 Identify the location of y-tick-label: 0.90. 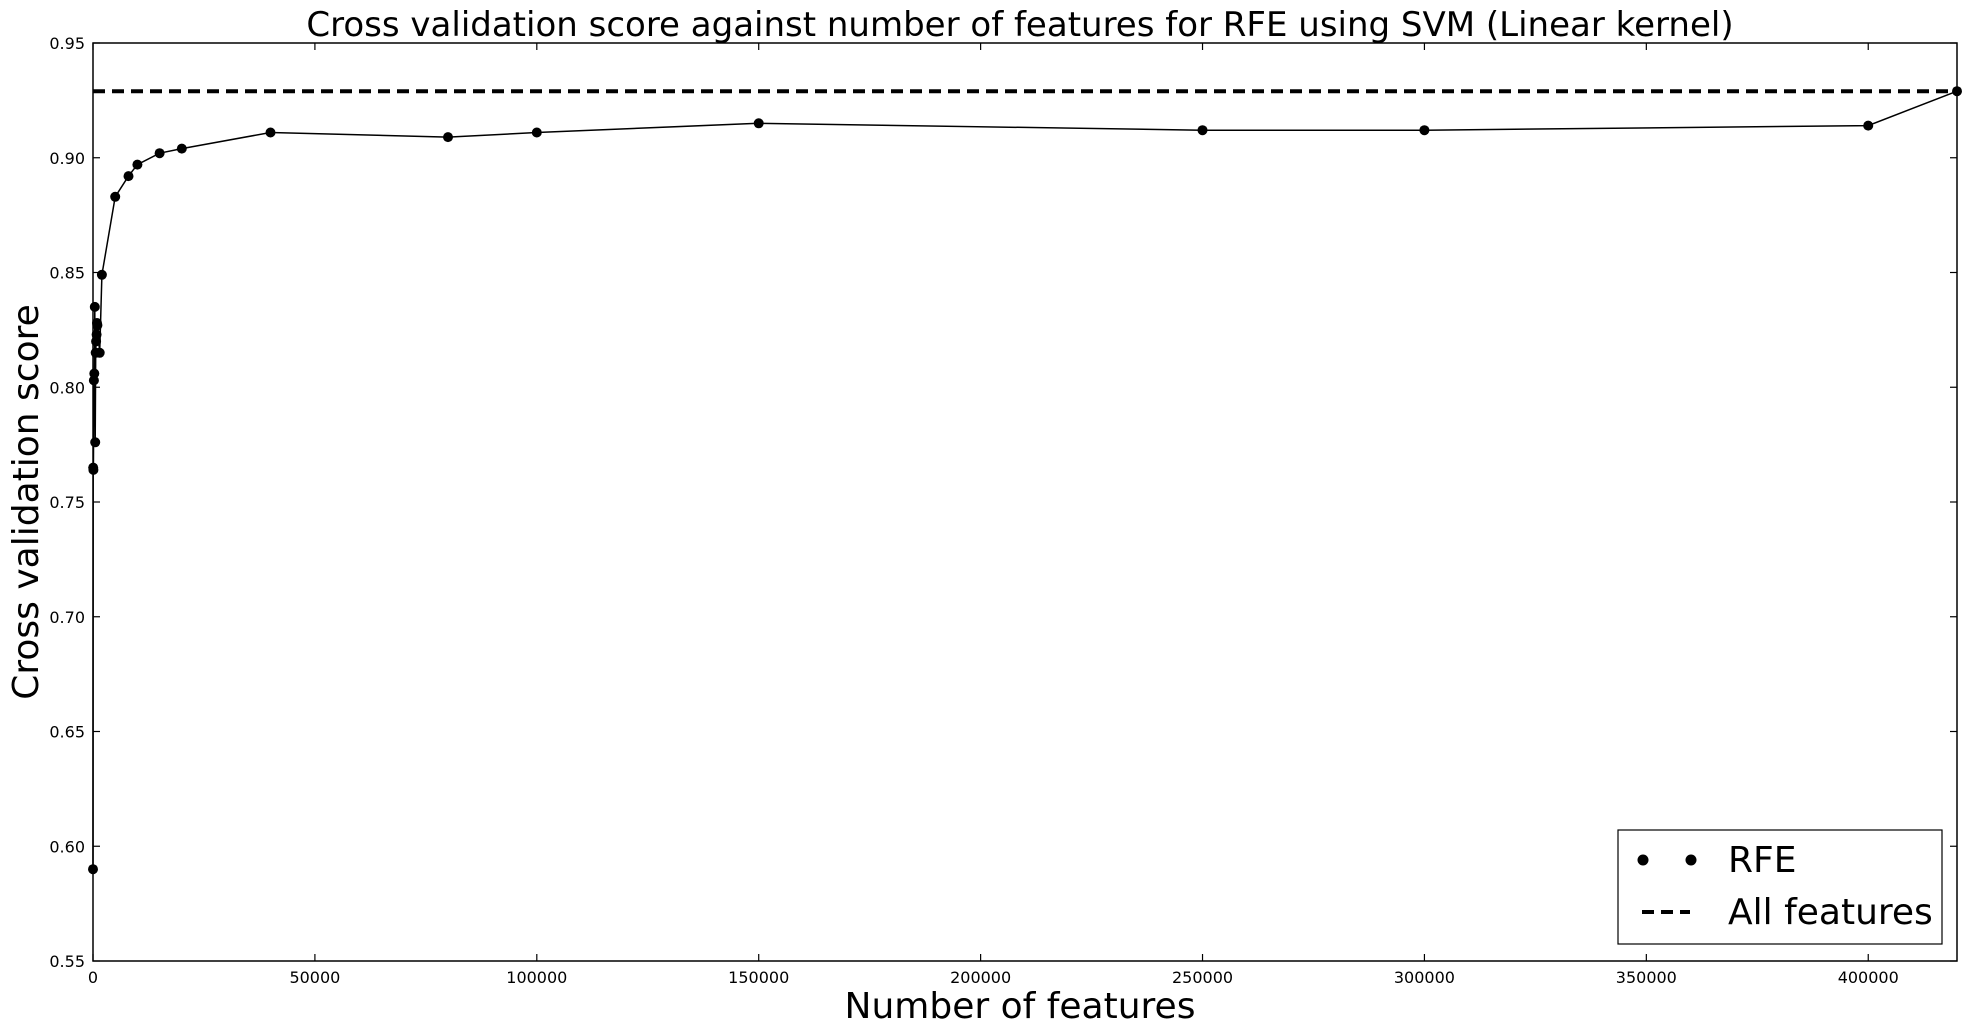
(67, 158).